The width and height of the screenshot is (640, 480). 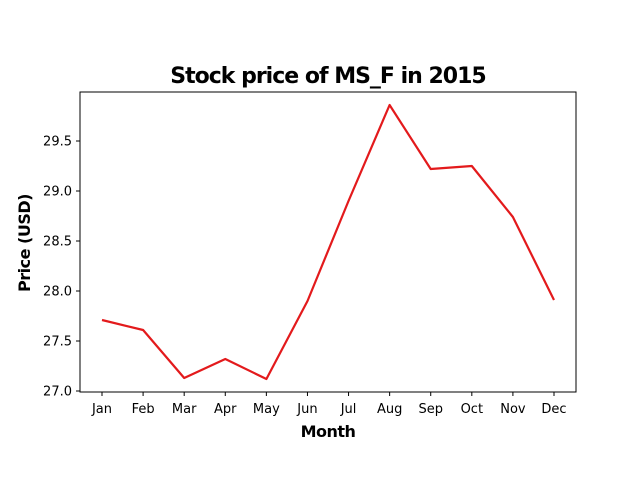 What do you see at coordinates (57, 392) in the screenshot?
I see `y-tick-label: 27.0` at bounding box center [57, 392].